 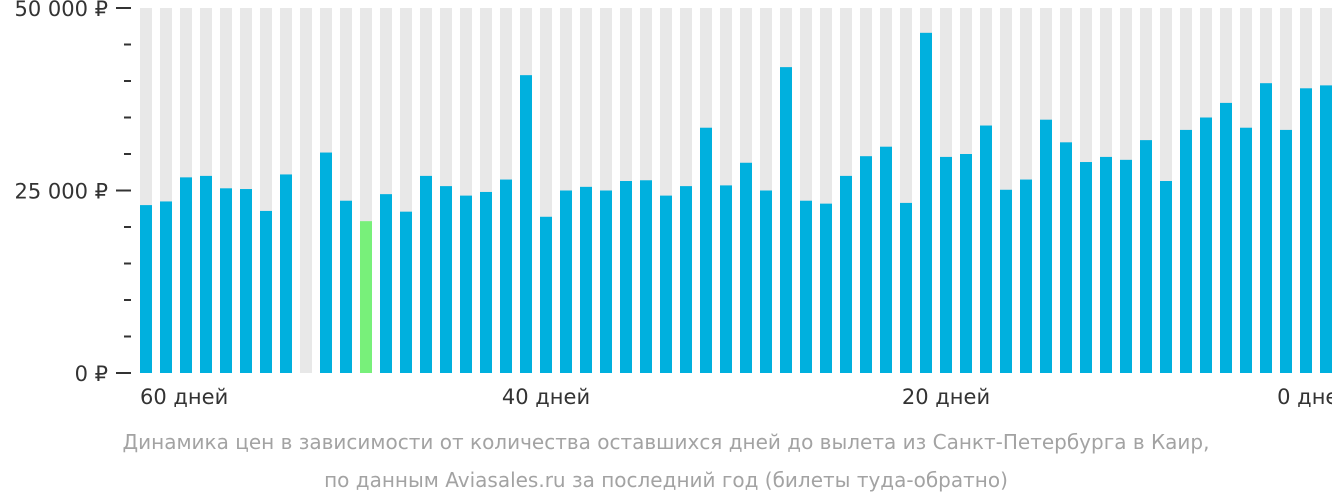 What do you see at coordinates (91, 374) in the screenshot?
I see `y-tick-label: 0 ₽` at bounding box center [91, 374].